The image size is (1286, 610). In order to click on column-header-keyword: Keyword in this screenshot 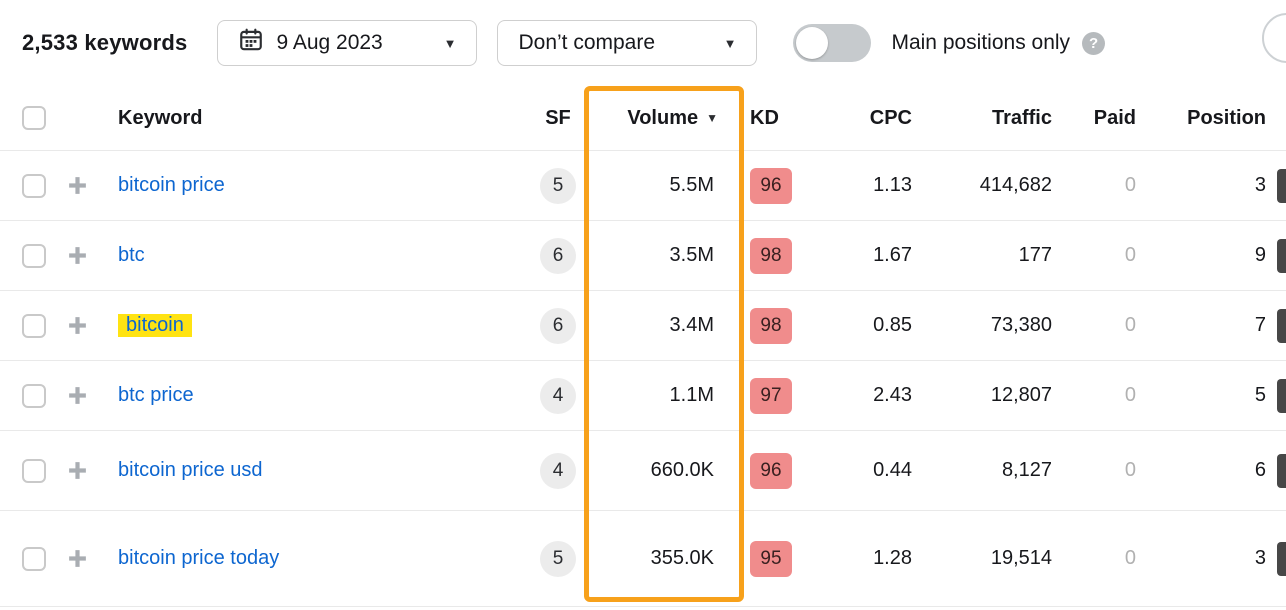, I will do `click(160, 117)`.